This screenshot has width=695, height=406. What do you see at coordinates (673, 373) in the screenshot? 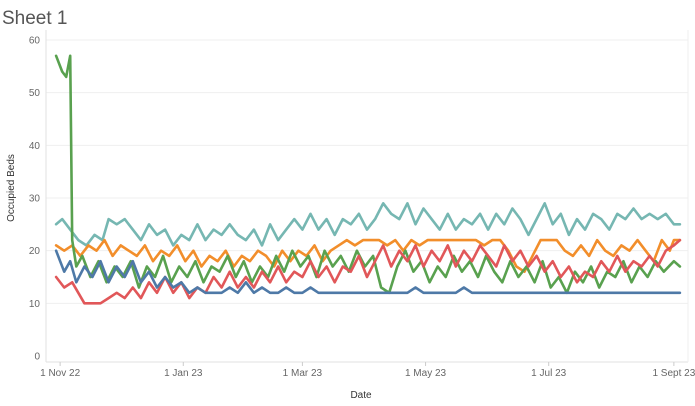
I see `x-tick-label: 1 Sept 23` at bounding box center [673, 373].